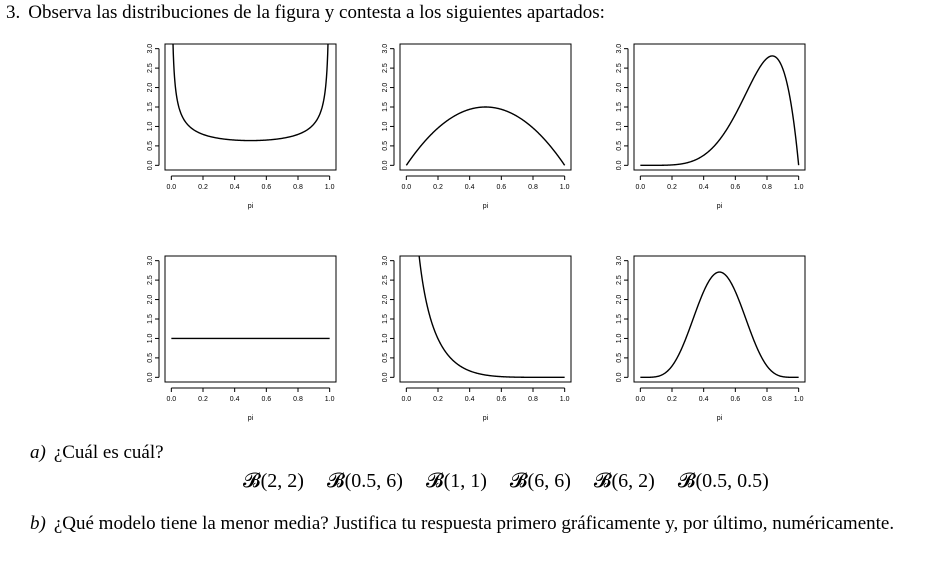  What do you see at coordinates (540, 481) in the screenshot?
I see `model-option: 𝓑(6, 6)` at bounding box center [540, 481].